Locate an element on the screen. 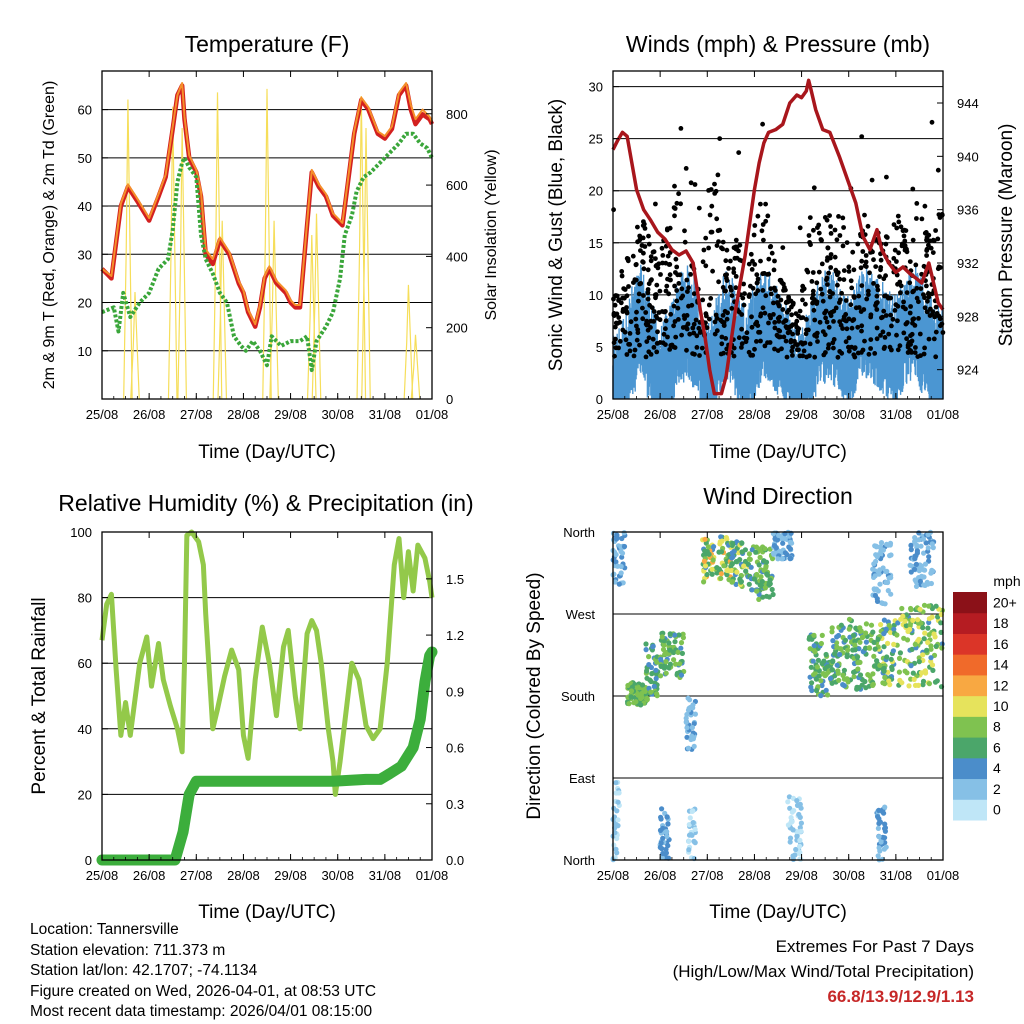 The height and width of the screenshot is (1024, 1024). y-tick-label: East is located at coordinates (582, 778).